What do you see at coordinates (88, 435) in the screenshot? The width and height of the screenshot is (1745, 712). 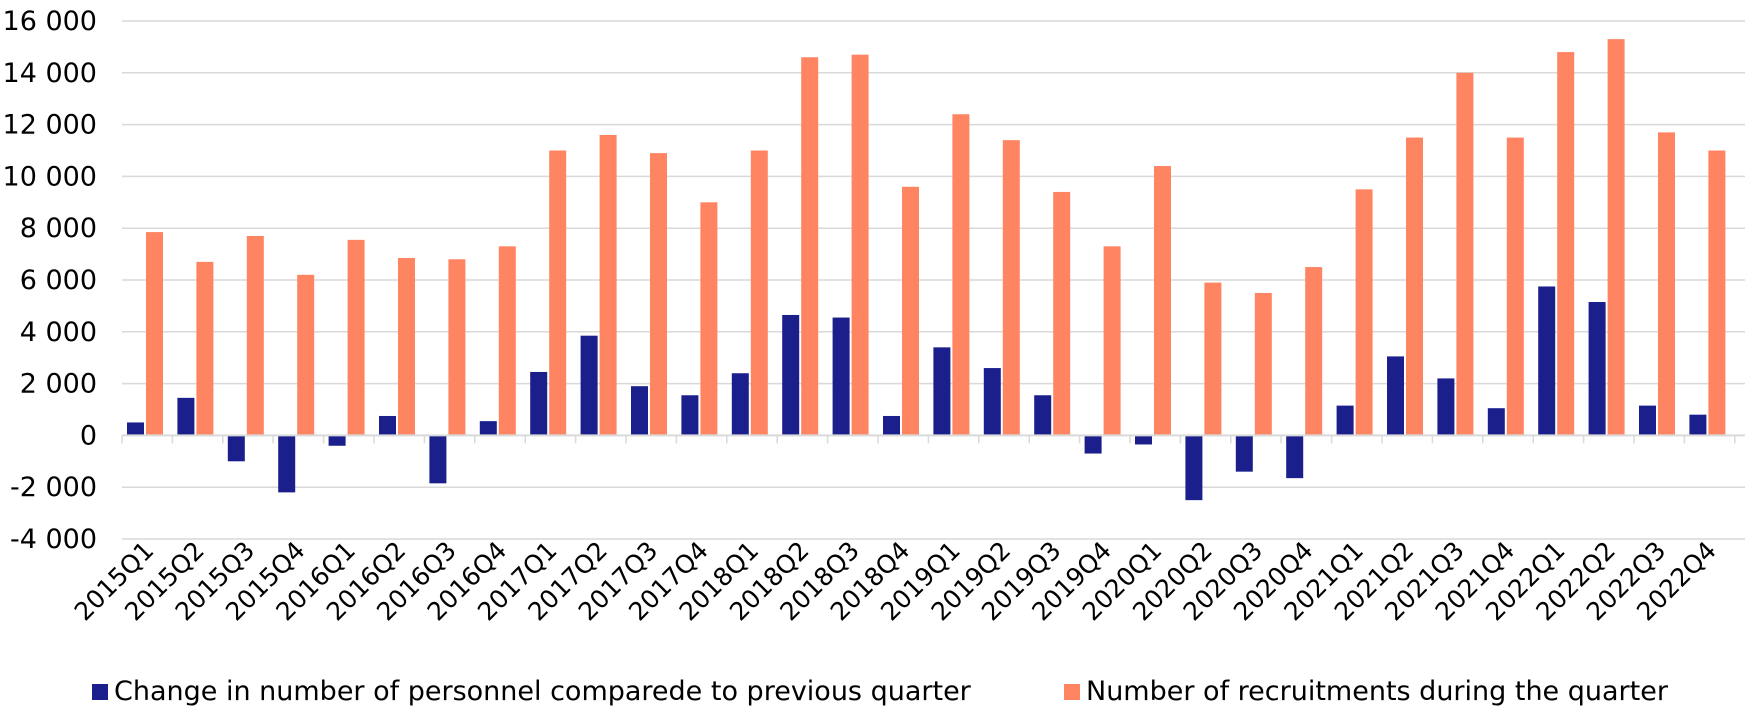 I see `y-tick-label: 0` at bounding box center [88, 435].